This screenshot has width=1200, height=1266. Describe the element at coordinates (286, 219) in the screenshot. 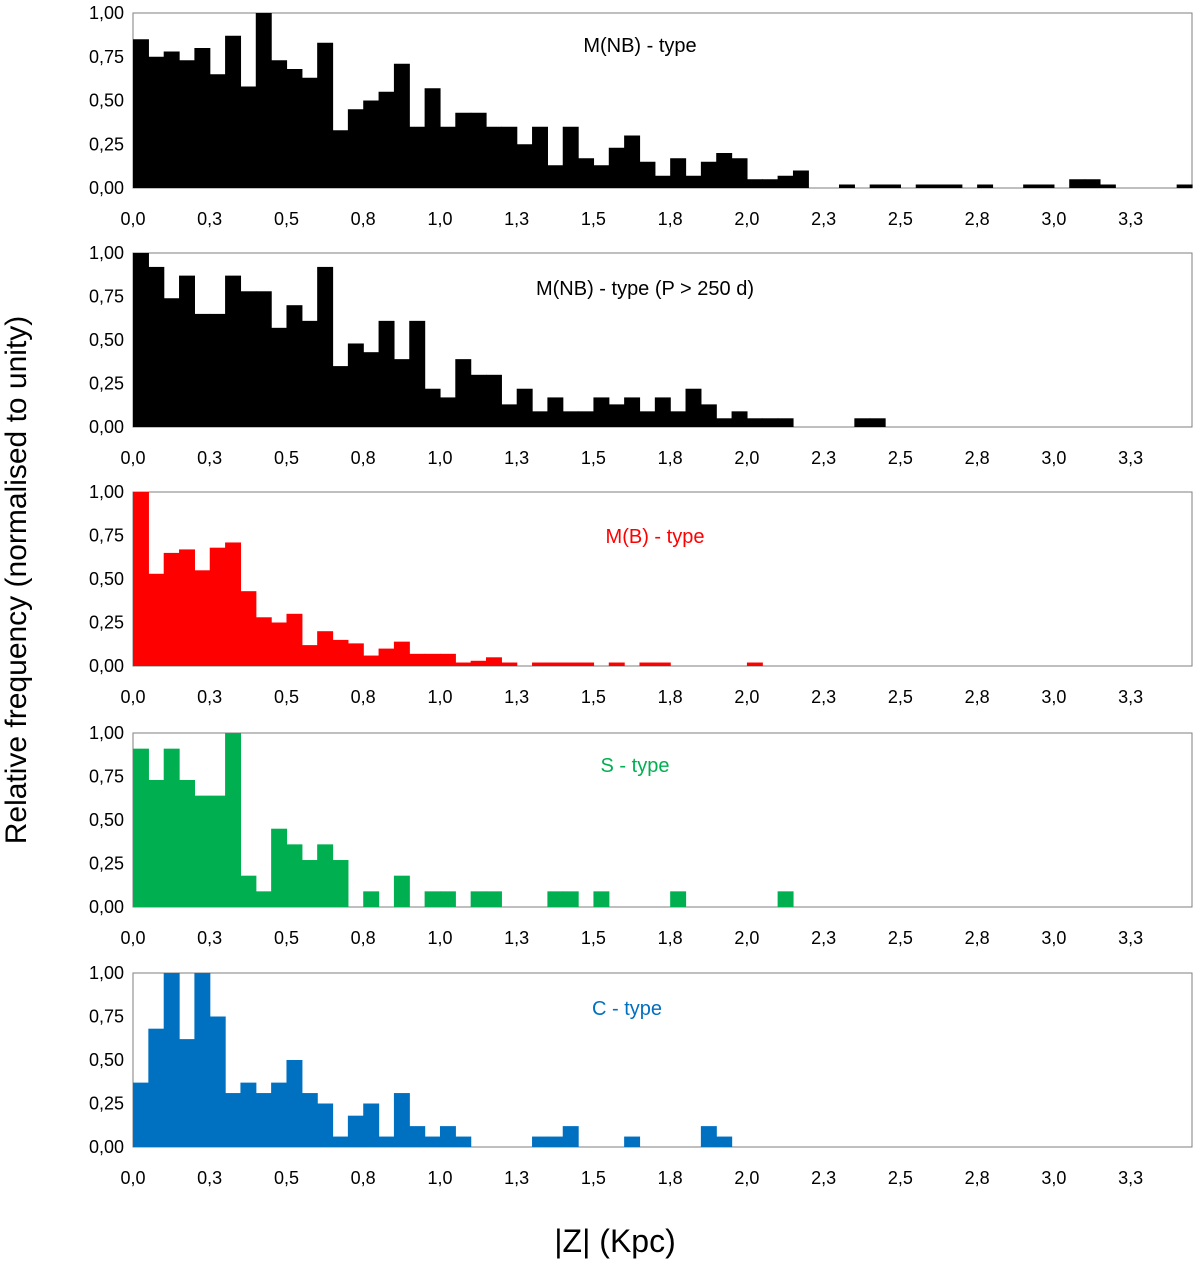

I see `x-tick-label: 0,5` at that location.